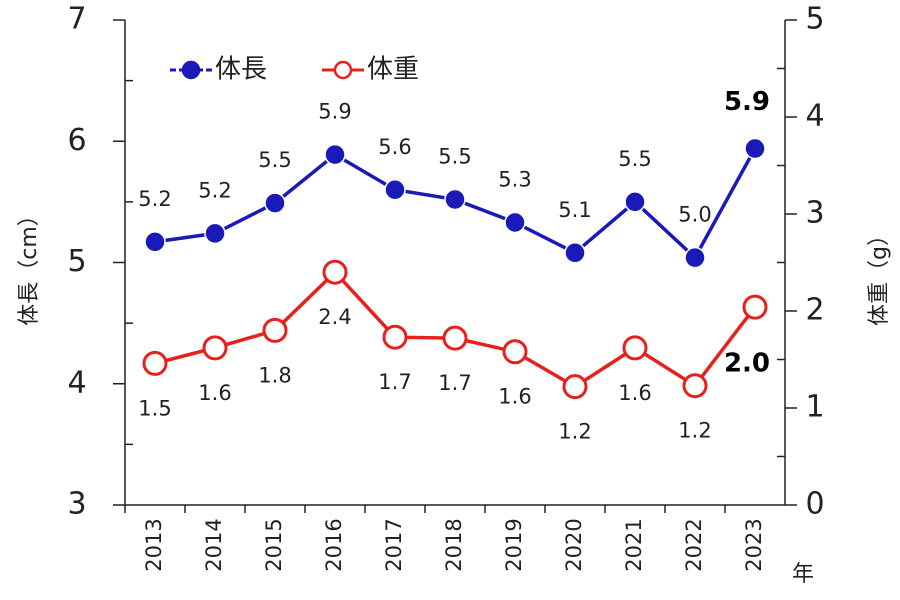 This screenshot has width=900, height=600. Describe the element at coordinates (76, 19) in the screenshot. I see `y-tick-label: 7` at that location.